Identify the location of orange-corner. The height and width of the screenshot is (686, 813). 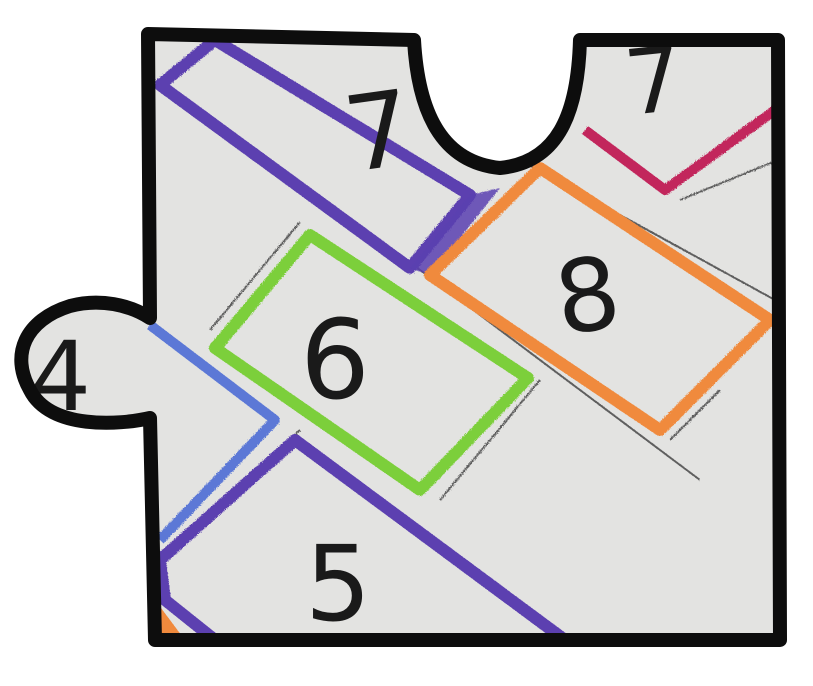
(170, 620).